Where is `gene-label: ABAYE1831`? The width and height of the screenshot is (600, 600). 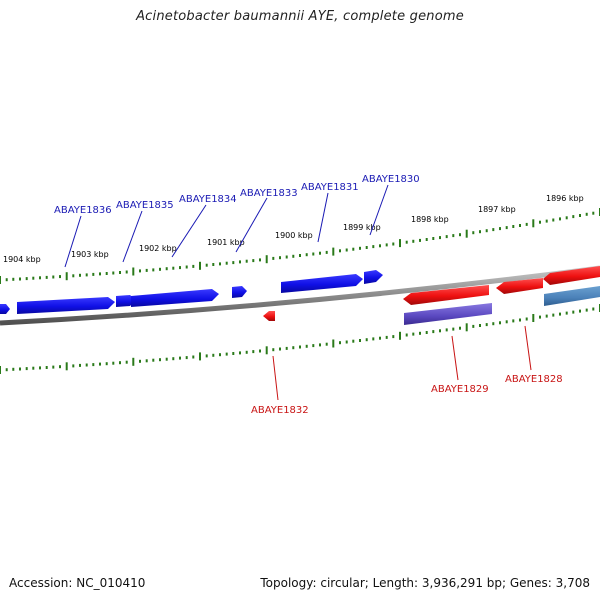
gene-label: ABAYE1831 is located at coordinates (330, 187).